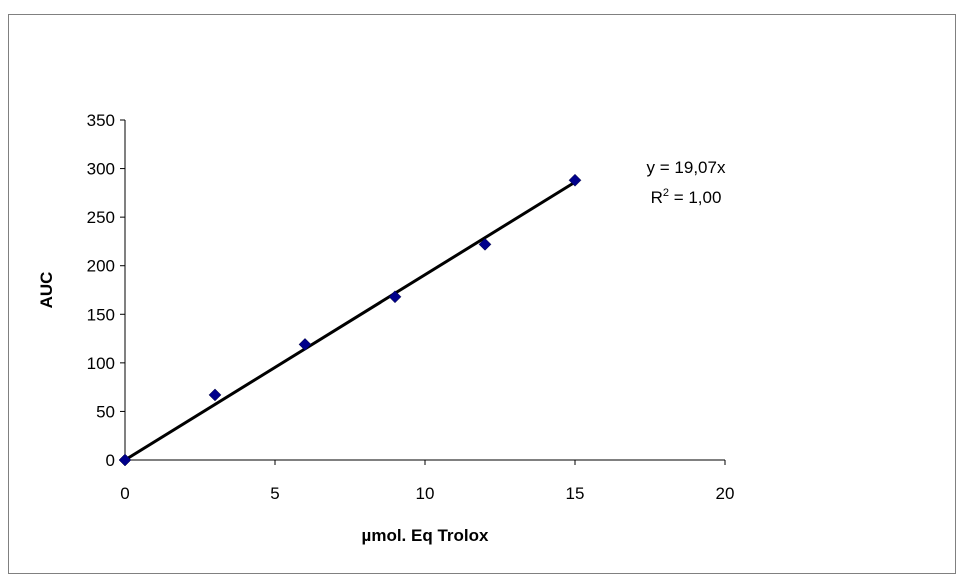 Image resolution: width=963 pixels, height=574 pixels. Describe the element at coordinates (725, 493) in the screenshot. I see `x-tick-label: 20` at that location.